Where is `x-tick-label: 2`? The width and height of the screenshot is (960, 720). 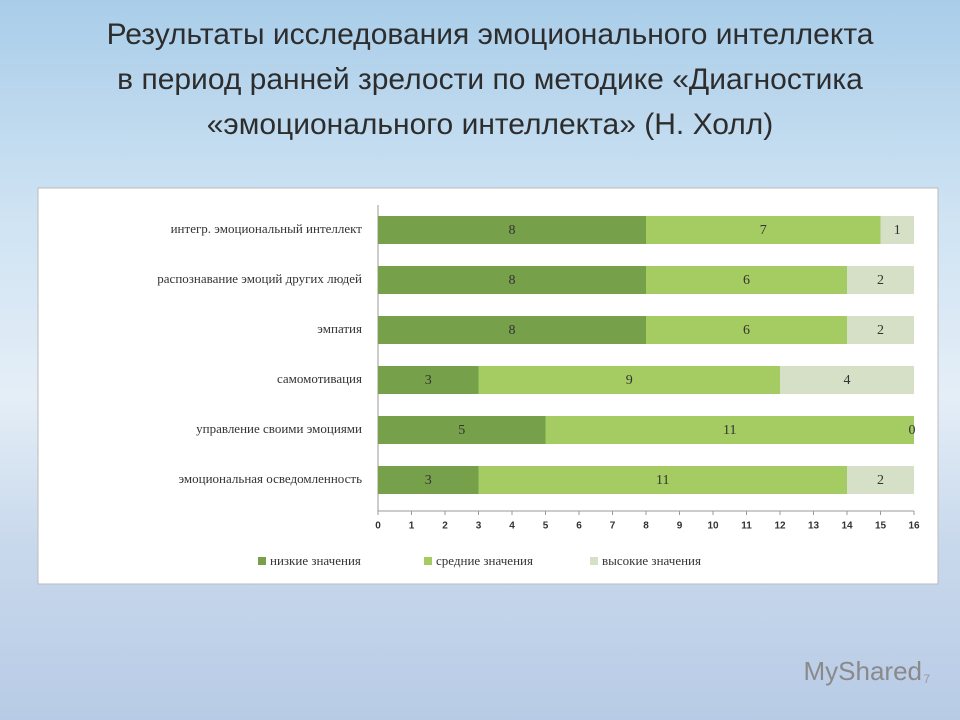
x-tick-label: 2 is located at coordinates (445, 526).